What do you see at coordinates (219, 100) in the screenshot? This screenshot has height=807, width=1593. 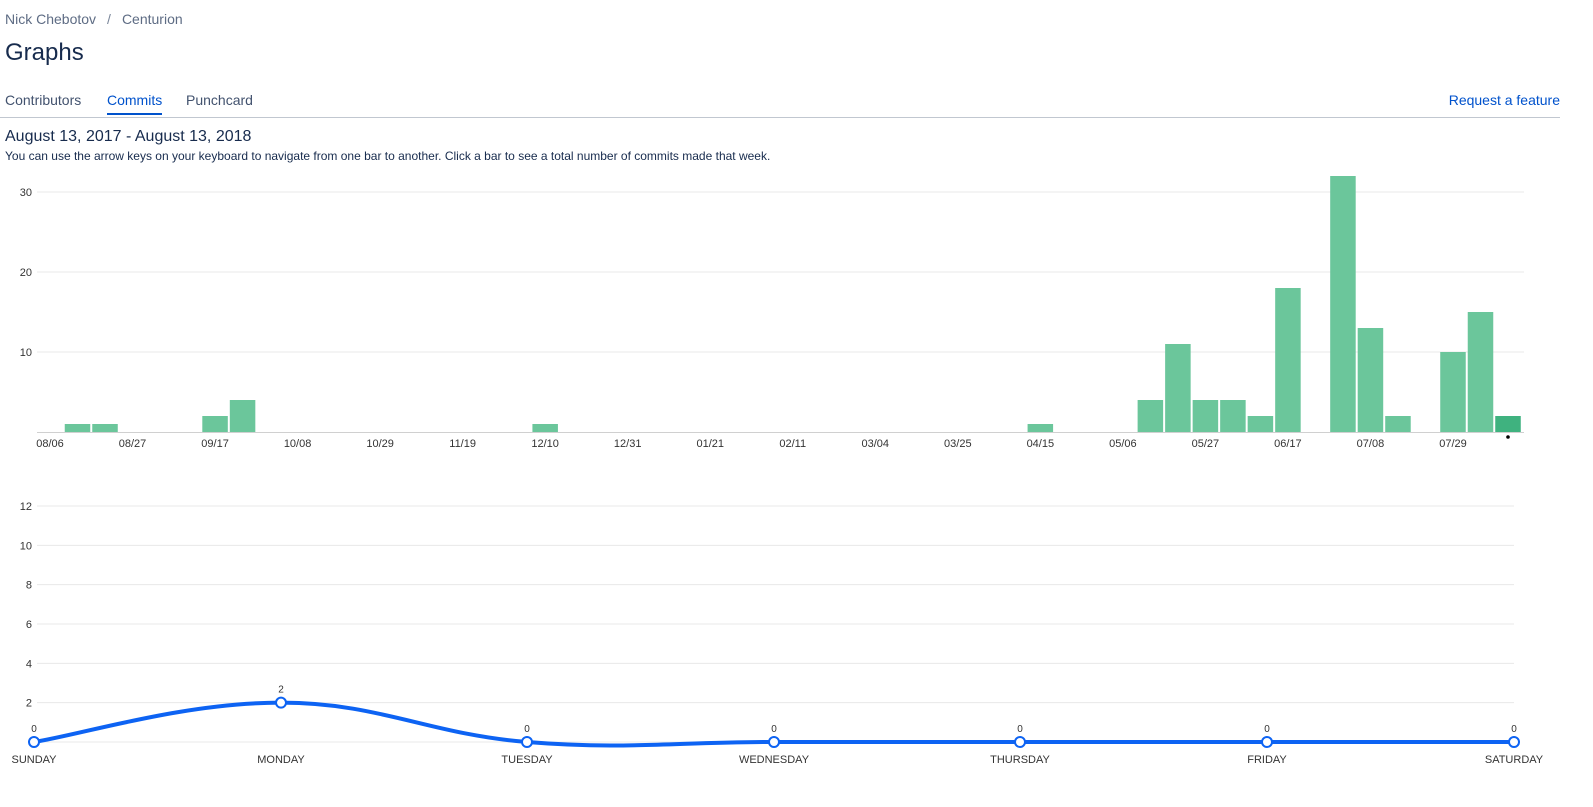 I see `tab-punchcard: Punchcard` at bounding box center [219, 100].